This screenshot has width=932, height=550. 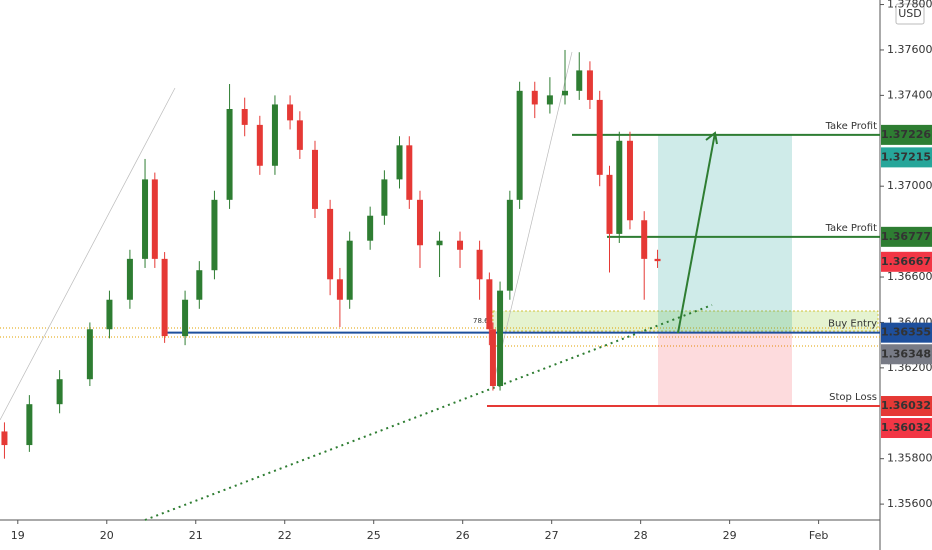 I want to click on y-tick-label: 1.37000, so click(x=909, y=185).